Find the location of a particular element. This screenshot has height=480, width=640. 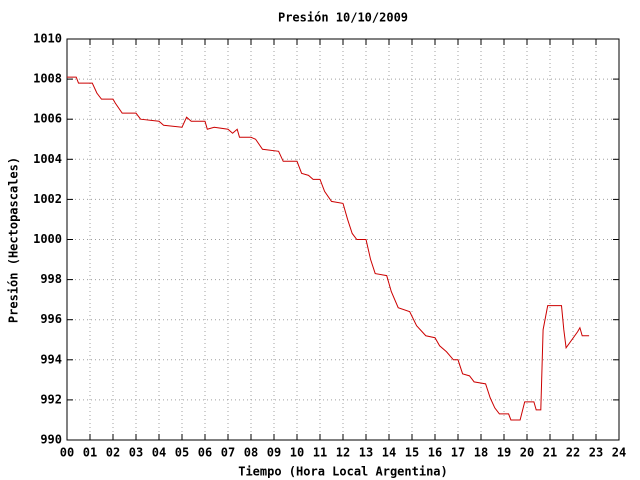

x-axis-label: Tiempo (Hora Local Argentina) is located at coordinates (343, 472).